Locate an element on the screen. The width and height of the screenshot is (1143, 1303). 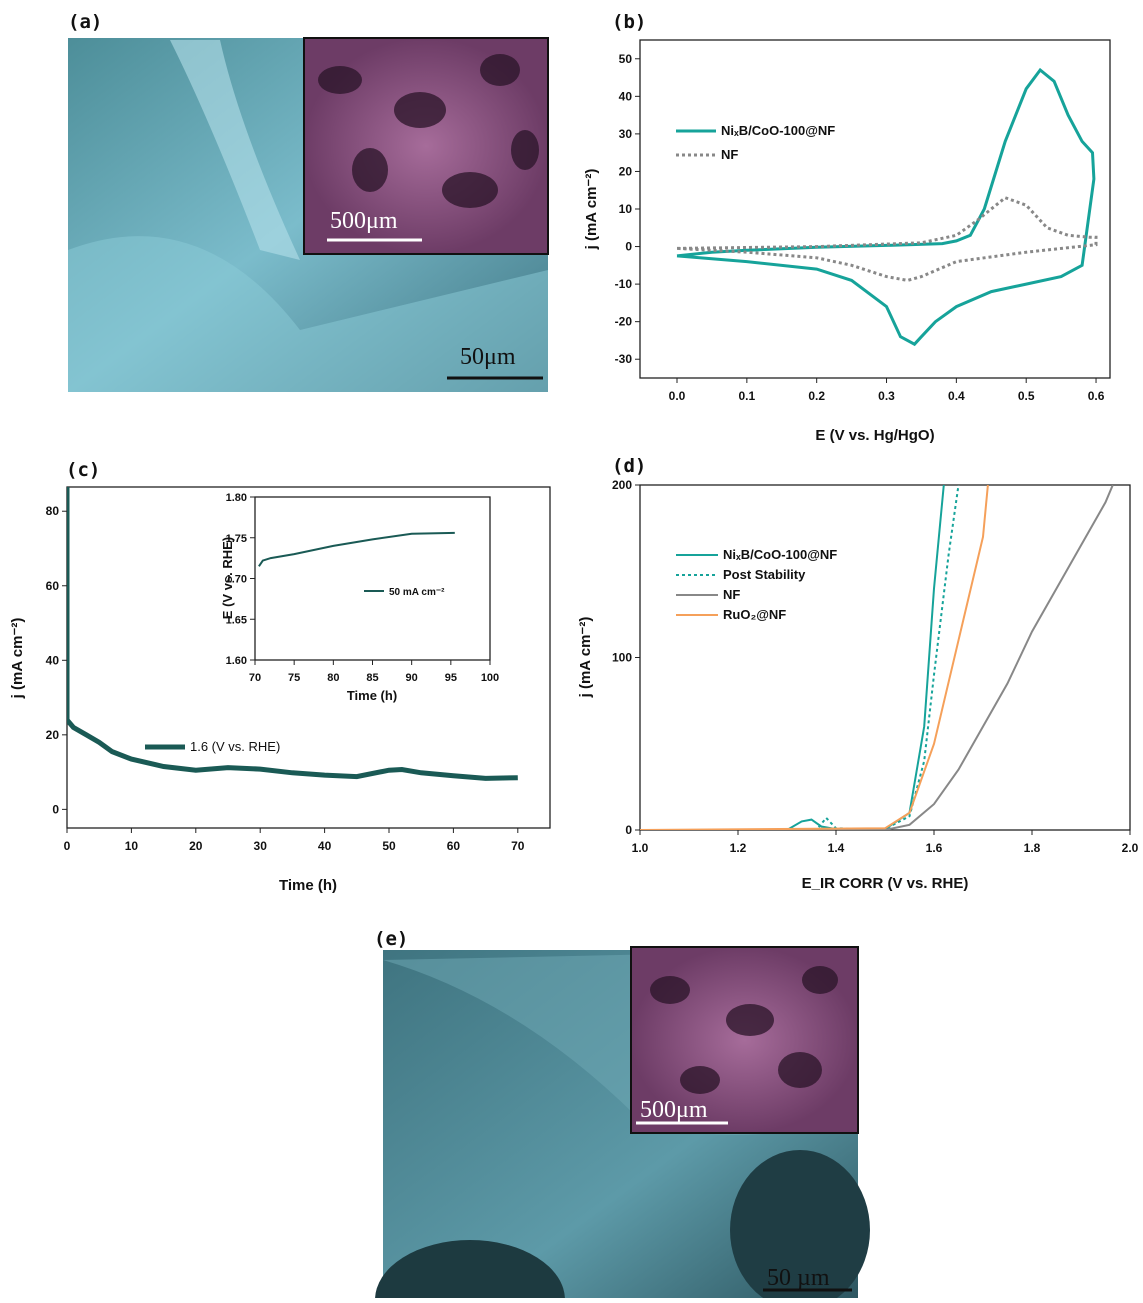
y-axis-label: E (V vs. RHE) is located at coordinates (227, 578).